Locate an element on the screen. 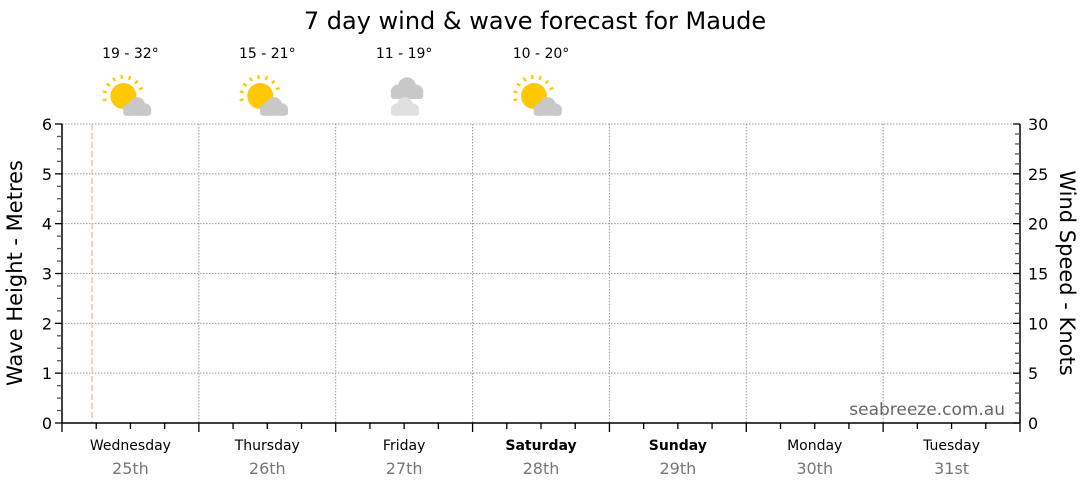 The width and height of the screenshot is (1080, 494). temperature-range: 15 - 21° is located at coordinates (267, 54).